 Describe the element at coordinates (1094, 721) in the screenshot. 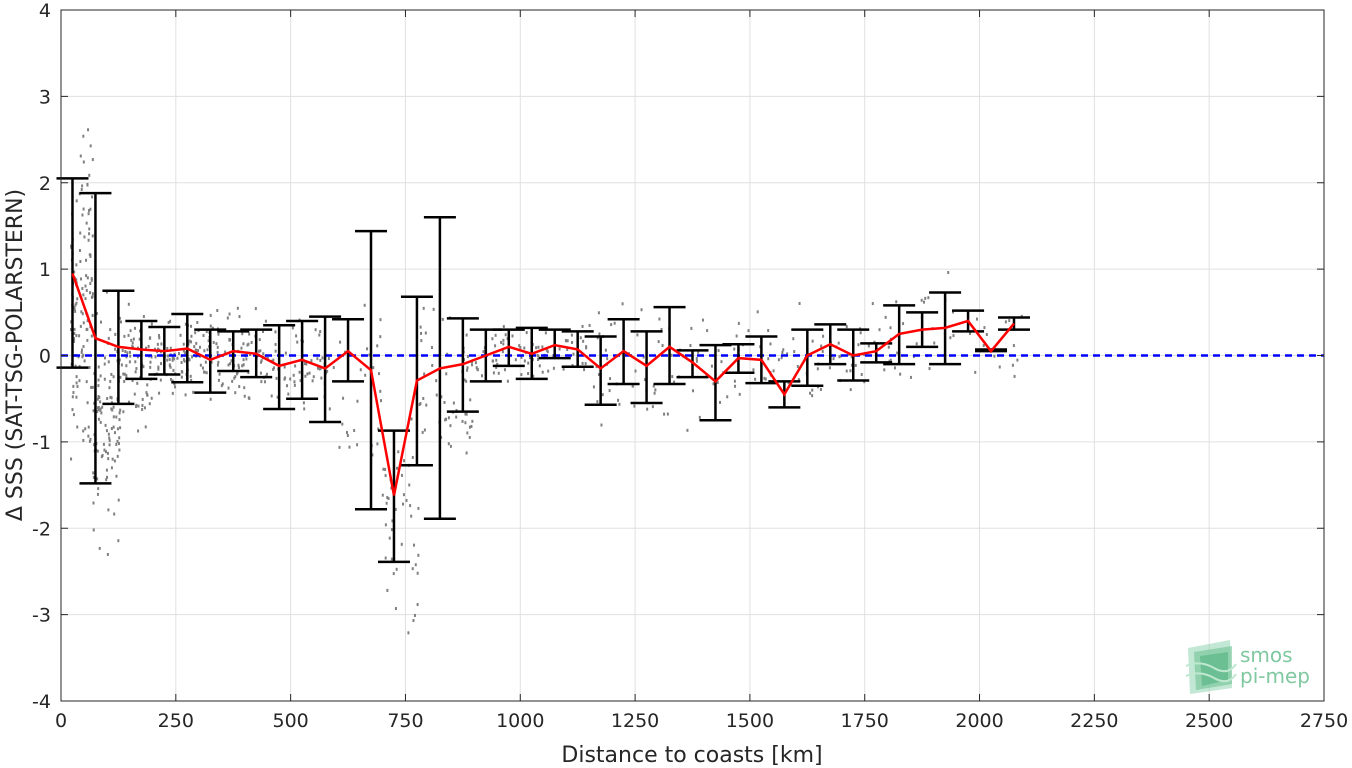

I see `x-tick-label: 2250` at that location.